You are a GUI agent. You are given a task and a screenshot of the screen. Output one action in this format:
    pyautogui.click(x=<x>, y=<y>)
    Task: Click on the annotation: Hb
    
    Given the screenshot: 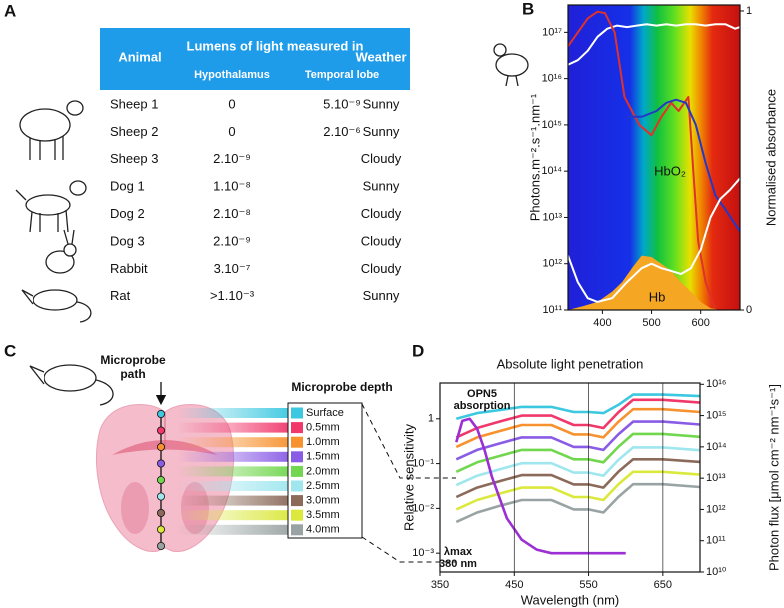 What is the action you would take?
    pyautogui.click(x=657, y=296)
    